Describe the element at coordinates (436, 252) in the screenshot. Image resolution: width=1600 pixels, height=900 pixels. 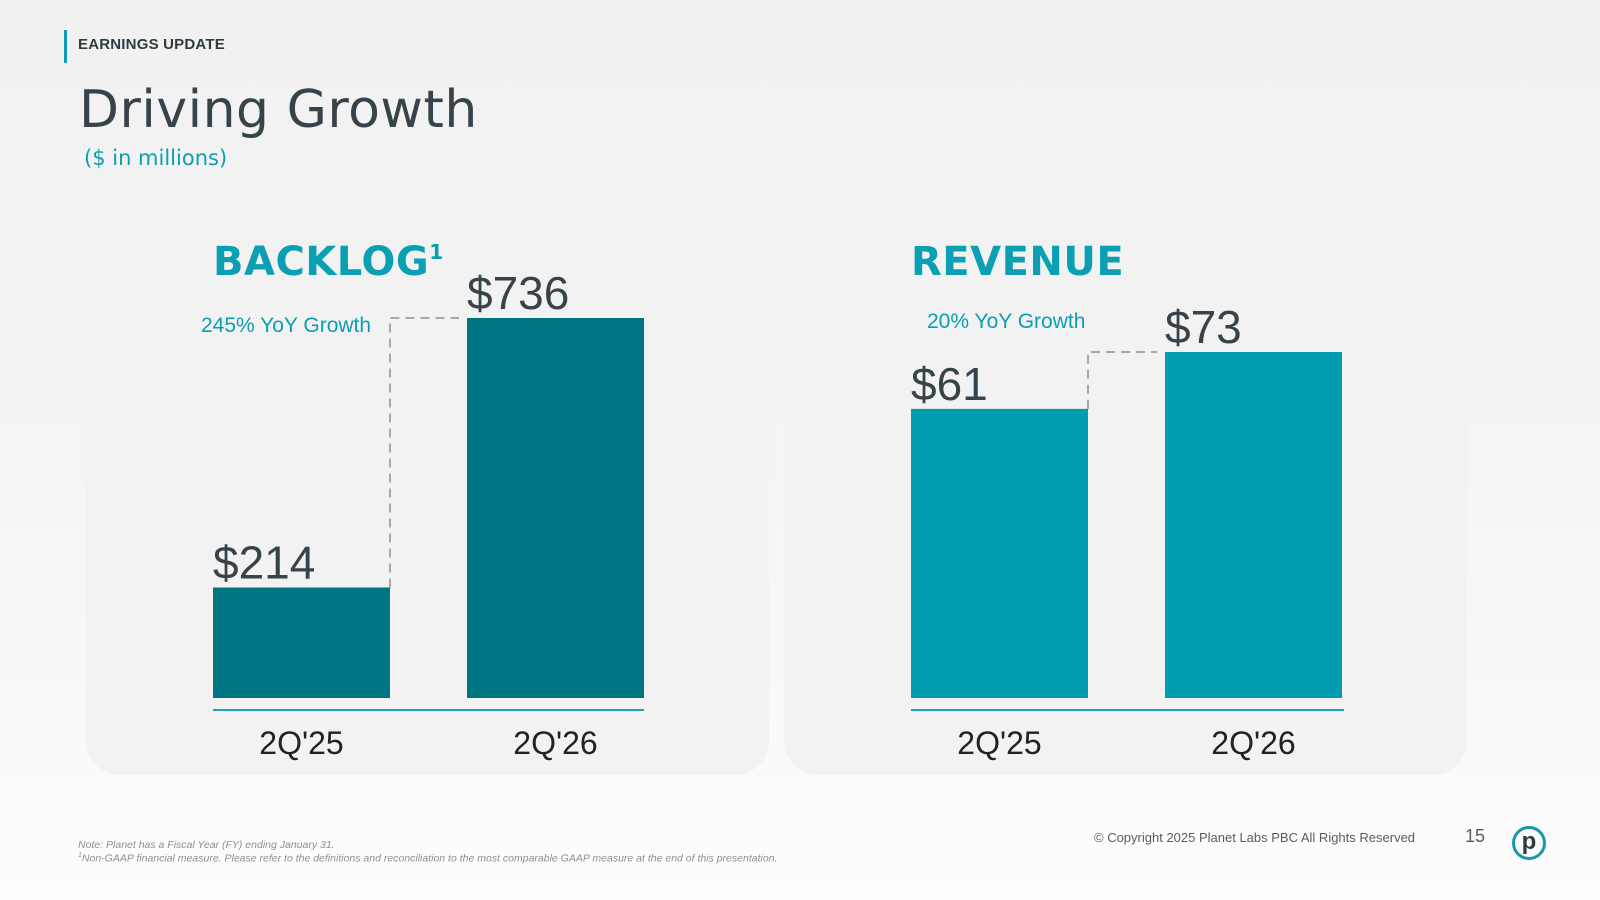
I see `backlog-title-superscript: 1` at that location.